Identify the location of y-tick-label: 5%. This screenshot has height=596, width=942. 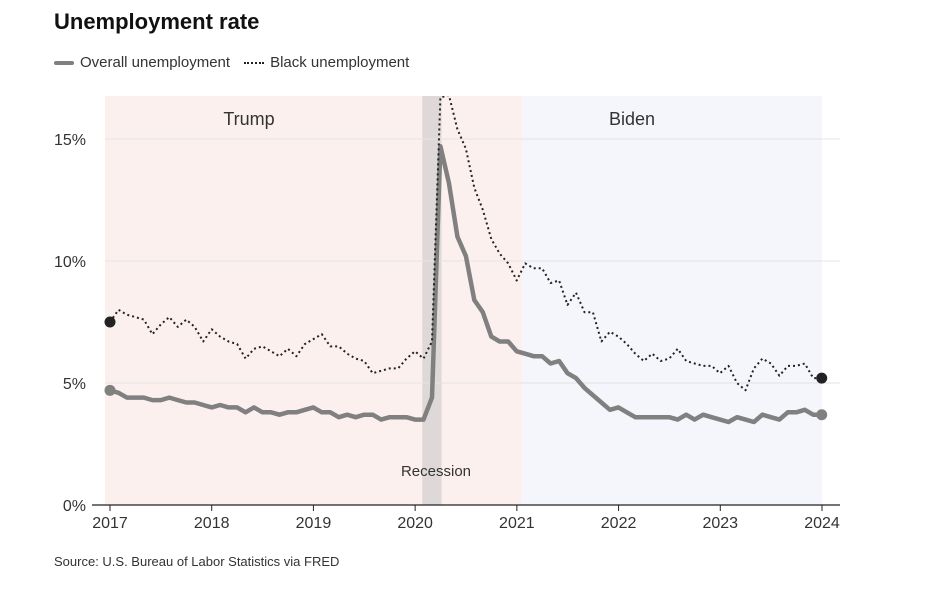
(74, 384).